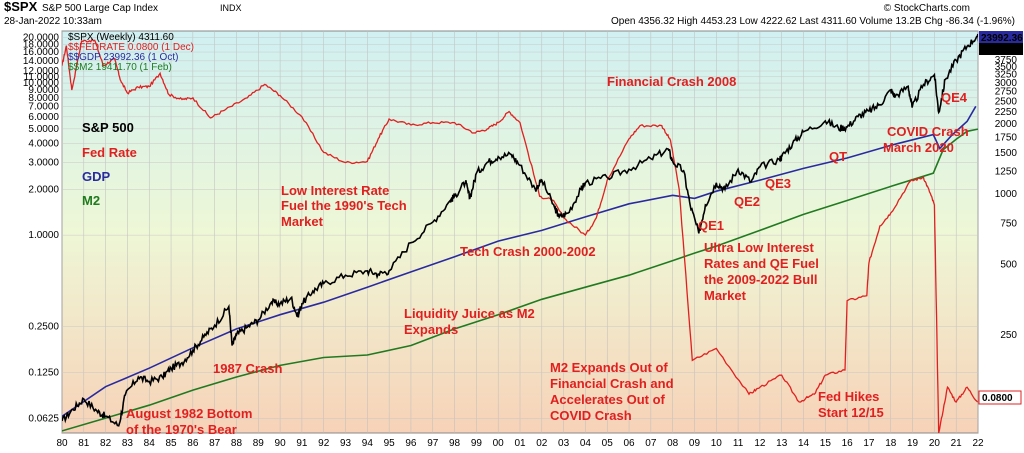  Describe the element at coordinates (1001, 37) in the screenshot. I see `badge-gdp: 23992.36` at that location.